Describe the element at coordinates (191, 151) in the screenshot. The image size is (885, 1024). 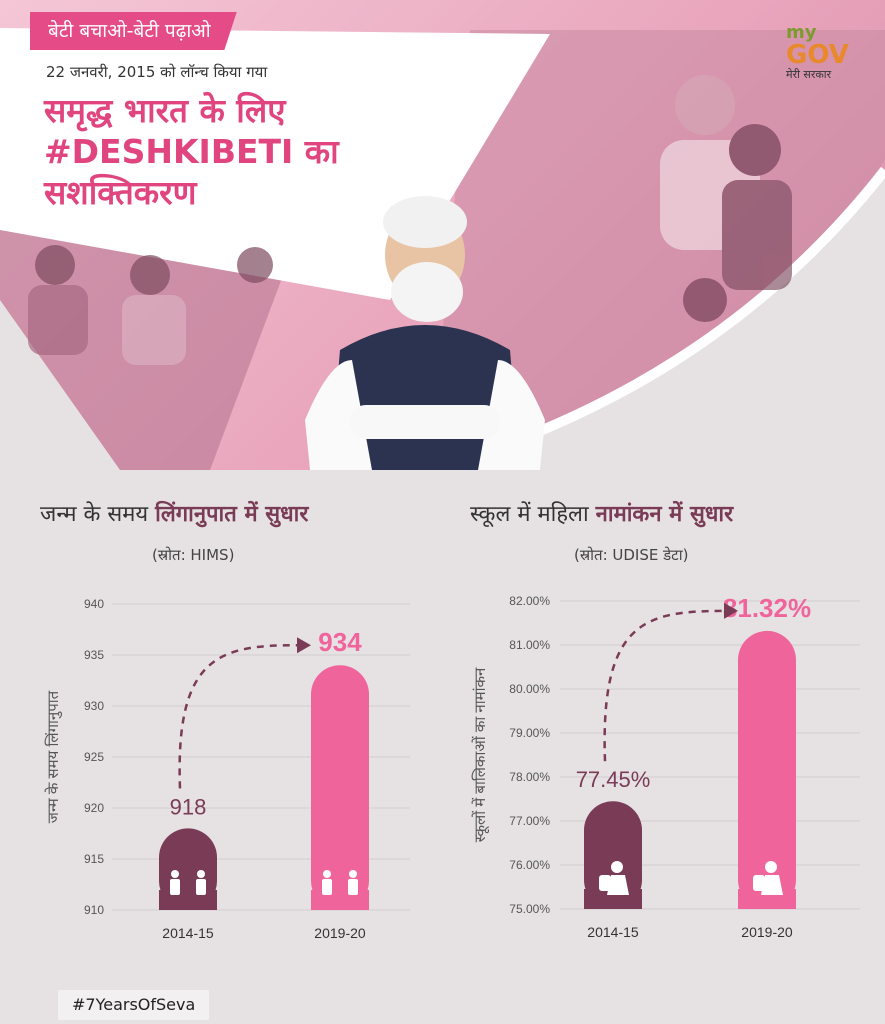
I see `headline-line: #DESHKIBETI का` at that location.